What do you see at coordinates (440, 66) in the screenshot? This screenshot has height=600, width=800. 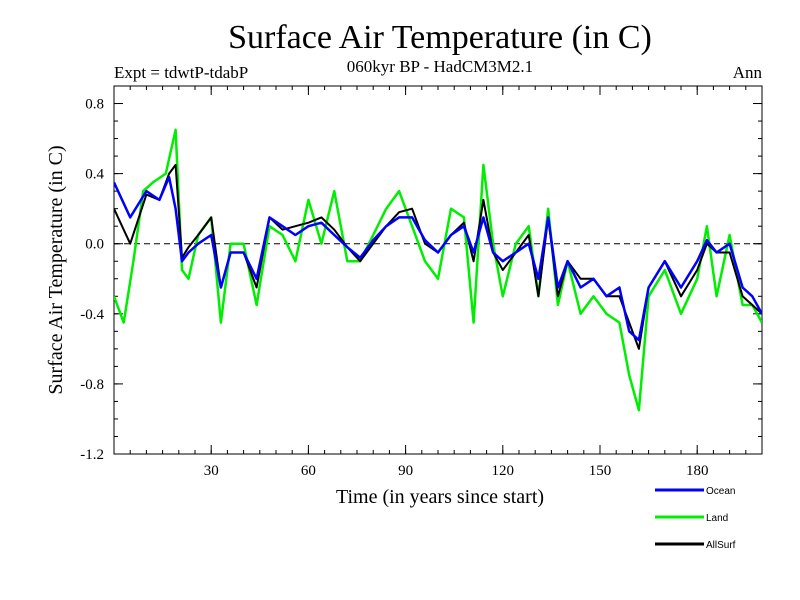 I see `chart-subtitle: 060kyr BP - HadCM3M2.1` at bounding box center [440, 66].